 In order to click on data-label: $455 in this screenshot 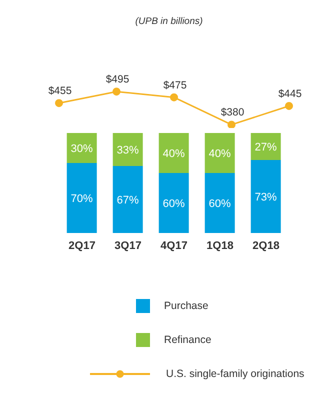, I will do `click(60, 91)`.